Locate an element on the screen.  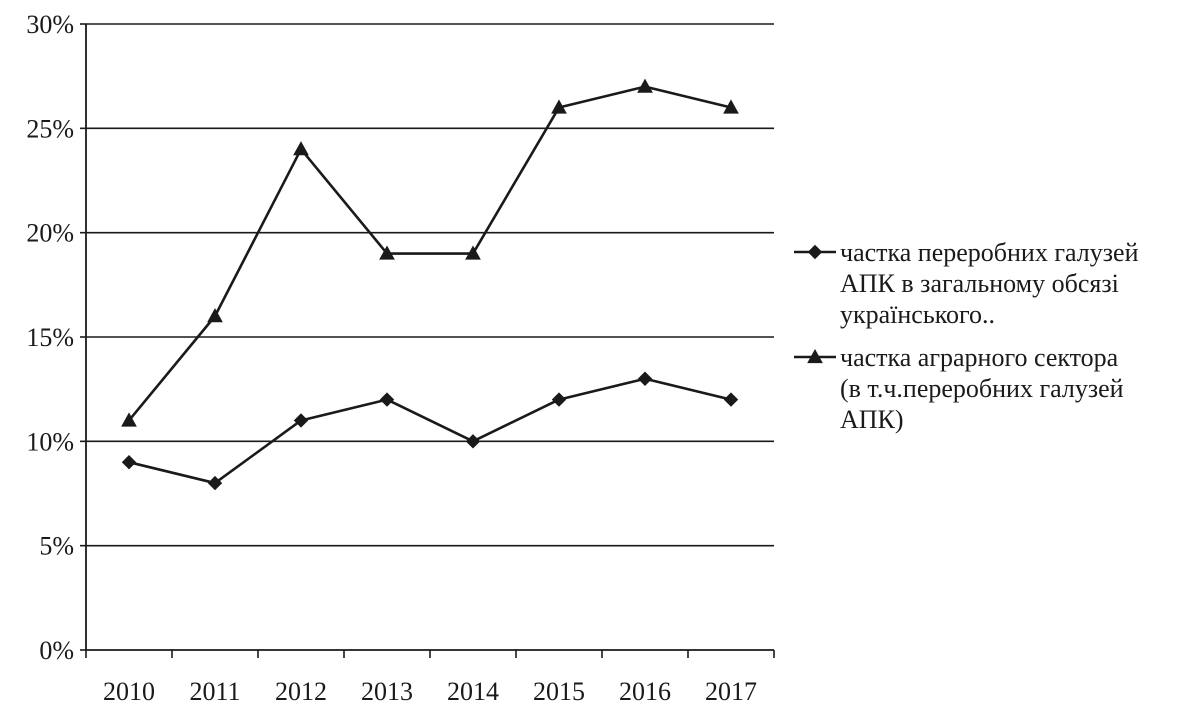
y-tick-label: 0% is located at coordinates (56, 650).